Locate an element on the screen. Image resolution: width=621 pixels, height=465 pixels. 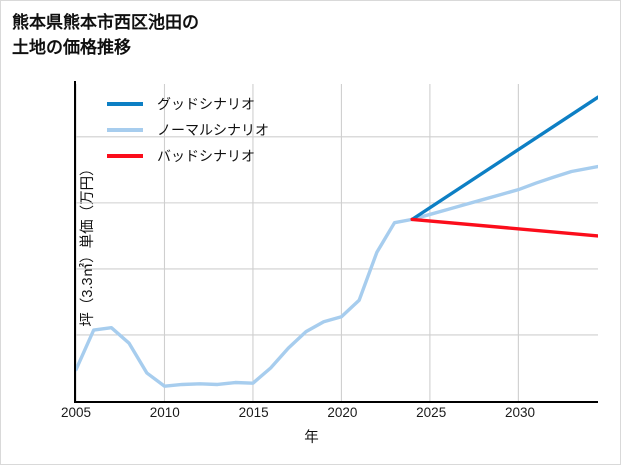
legend-swatch-normal is located at coordinates (125, 130).